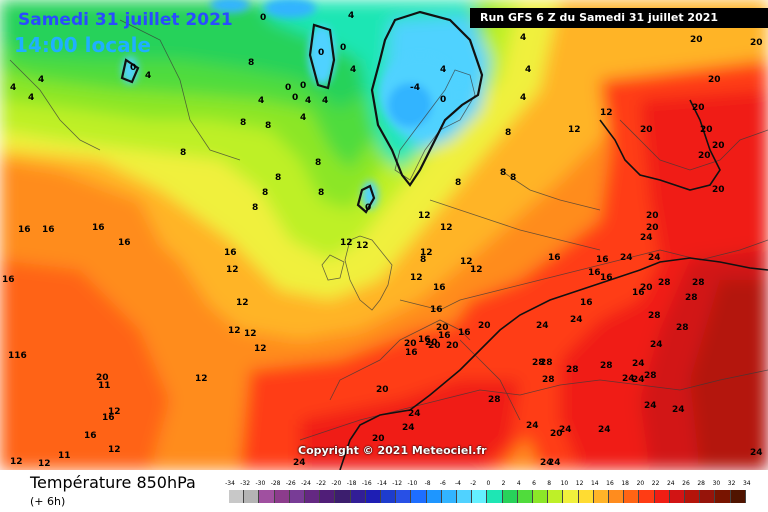  I want to click on run-info-banner: Run GFS 6 Z du Samedi 31 juillet 2021, so click(619, 18).